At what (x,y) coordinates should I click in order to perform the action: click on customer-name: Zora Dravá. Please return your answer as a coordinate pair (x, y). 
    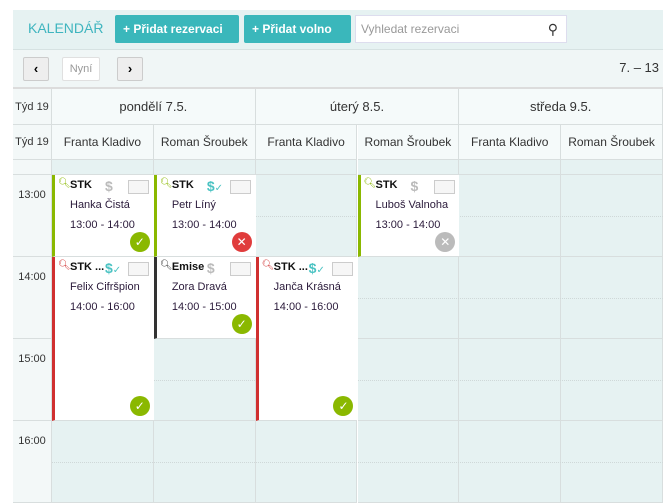
    Looking at the image, I should click on (199, 287).